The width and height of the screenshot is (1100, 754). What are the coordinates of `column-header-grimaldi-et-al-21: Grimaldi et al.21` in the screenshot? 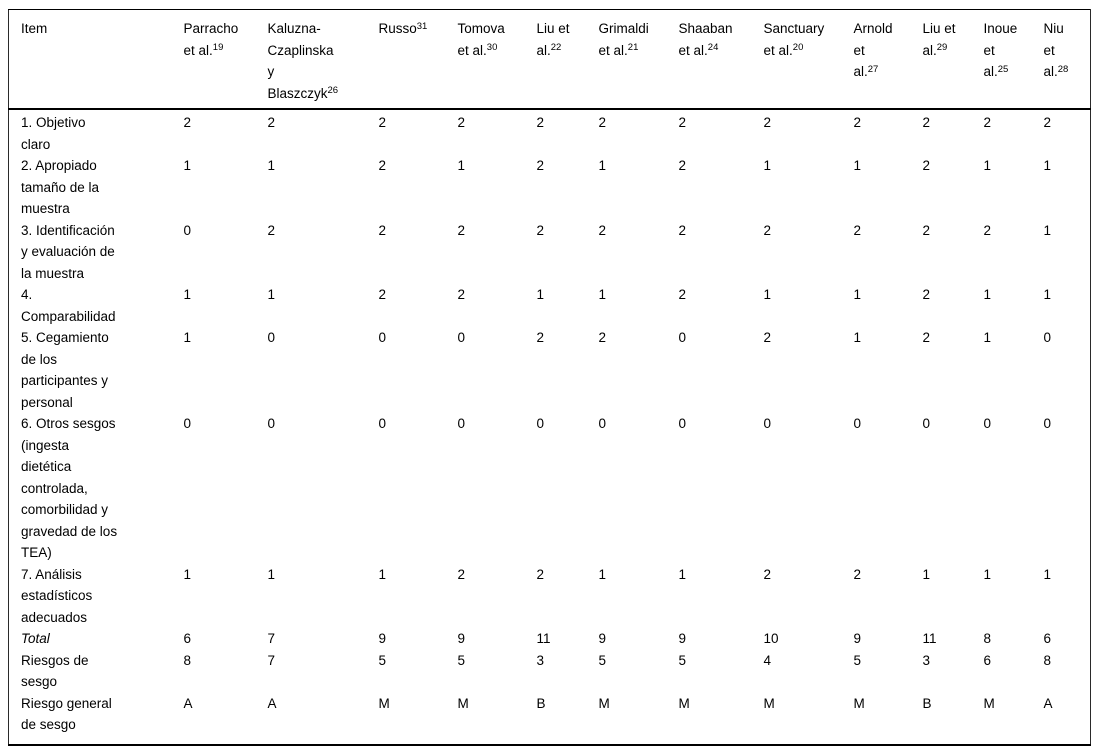 It's located at (638, 59).